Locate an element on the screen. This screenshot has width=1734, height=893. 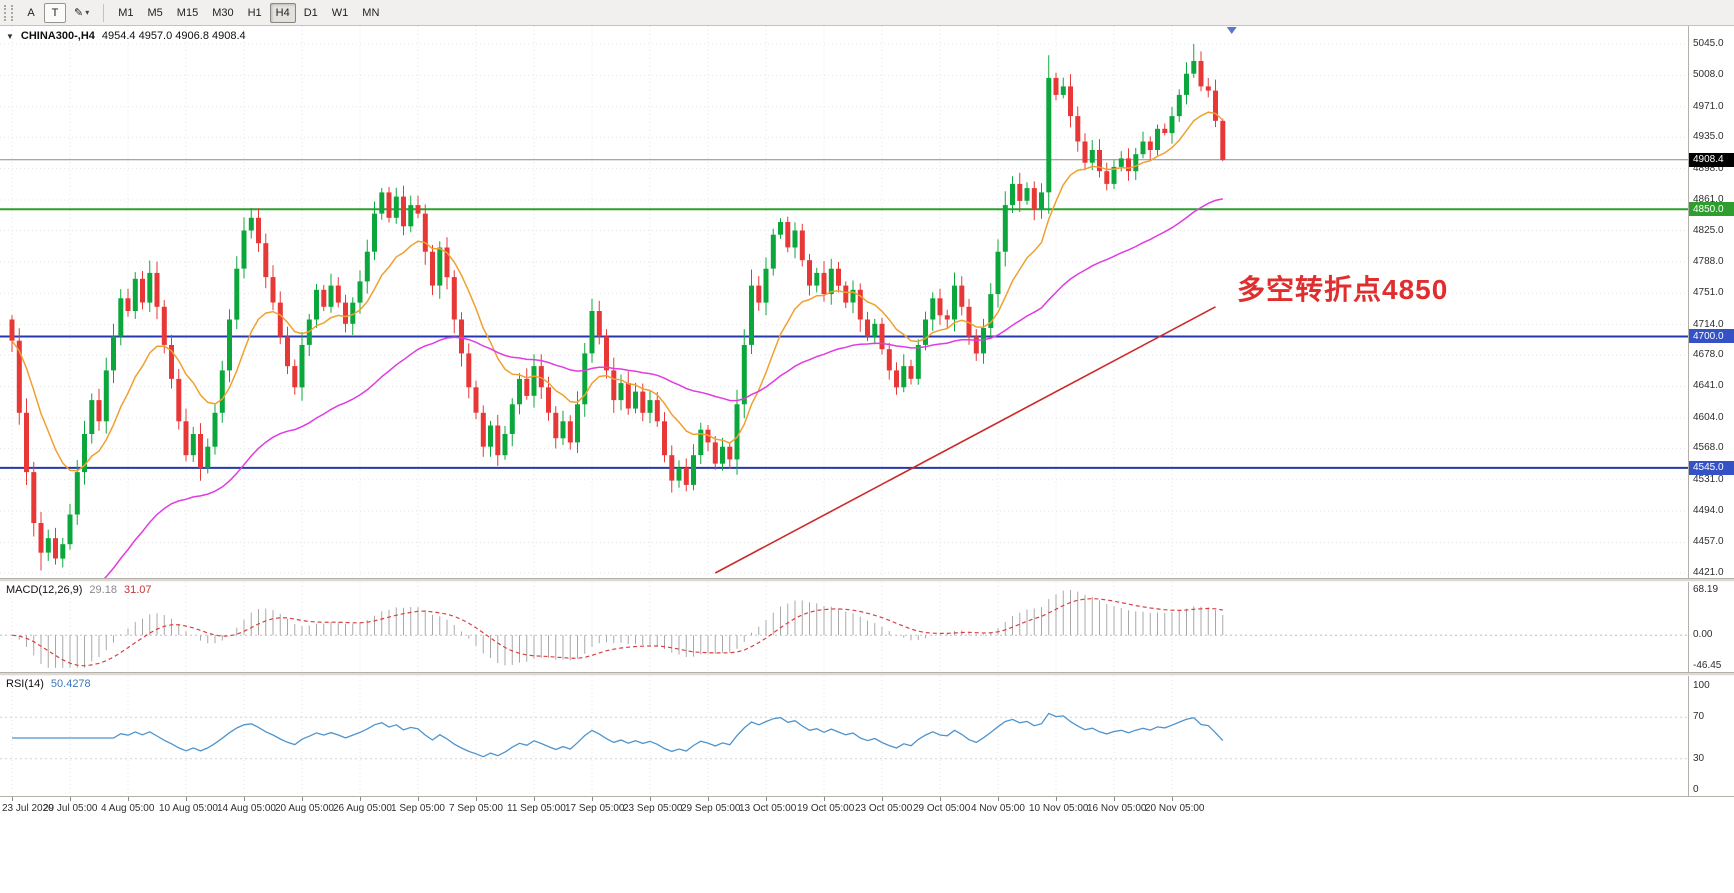
price-tag-4908.4: 4908.4 is located at coordinates (1711, 159).